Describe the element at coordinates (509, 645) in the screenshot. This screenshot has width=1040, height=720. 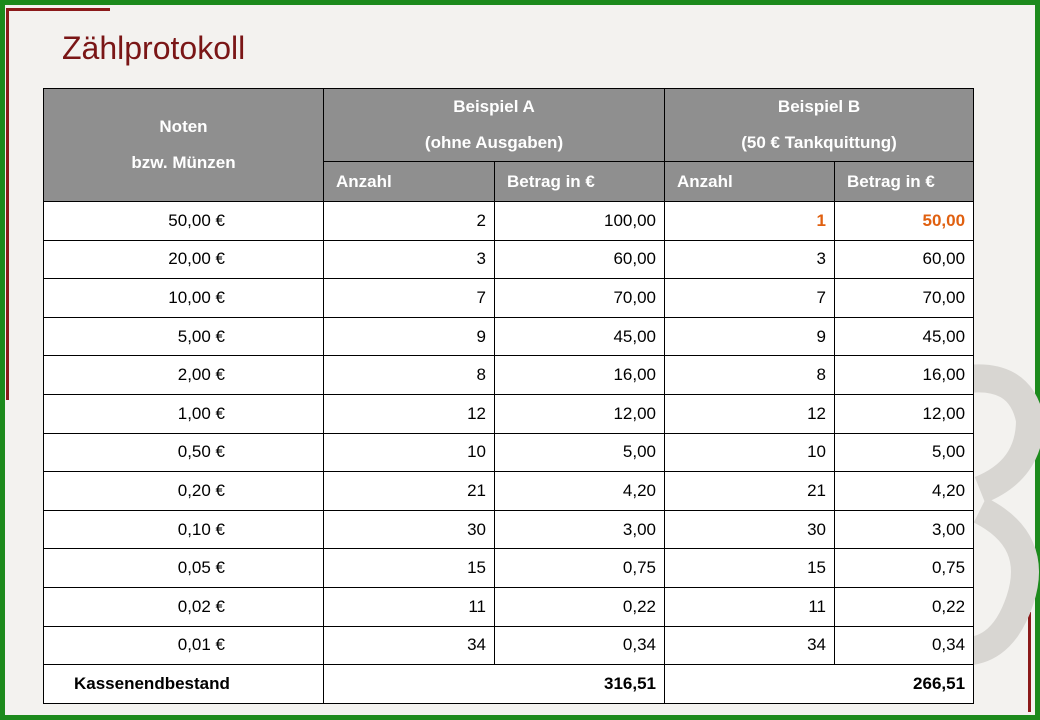
I see `table-row: 0,01 € 34 0,34 34 0,34` at that location.